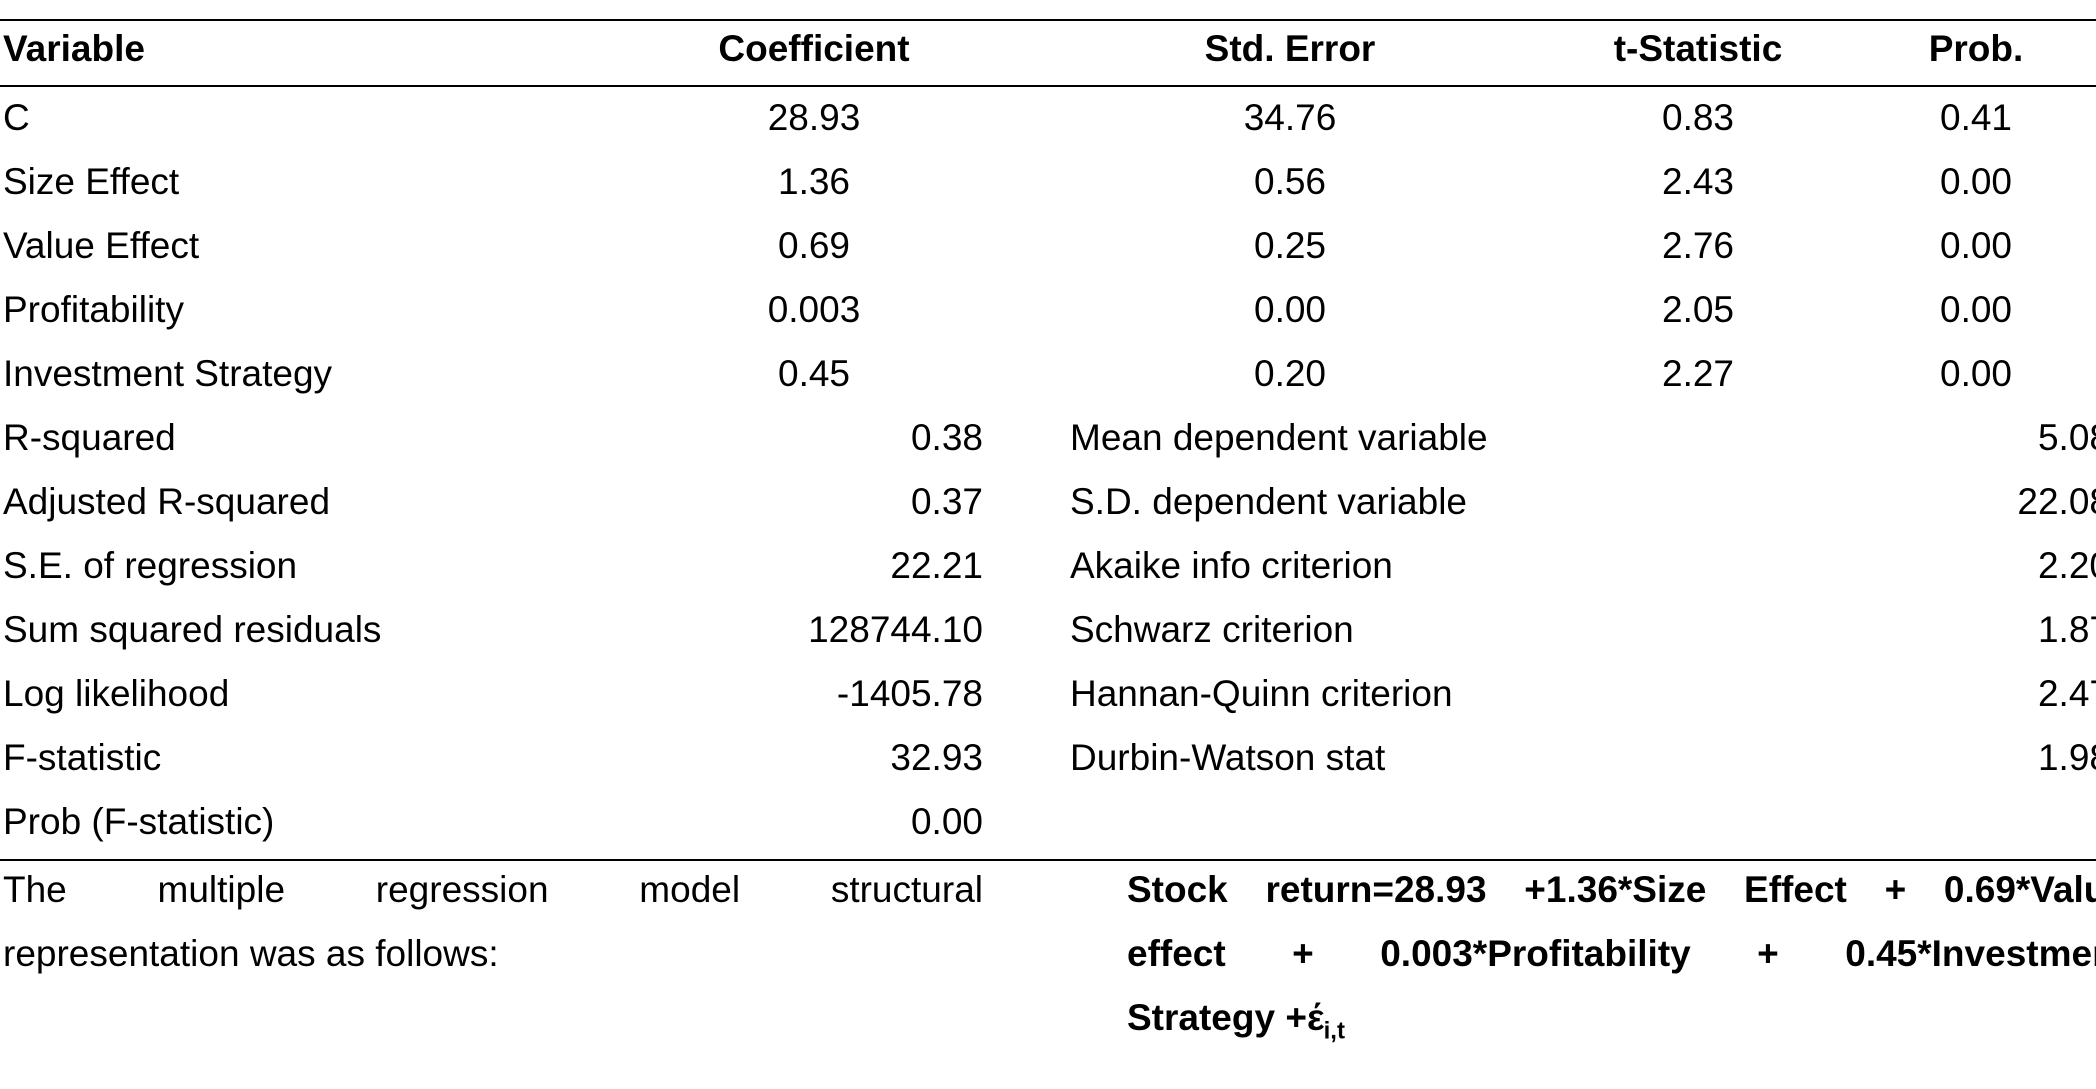  Describe the element at coordinates (1290, 309) in the screenshot. I see `row-std-error: 0.00` at that location.